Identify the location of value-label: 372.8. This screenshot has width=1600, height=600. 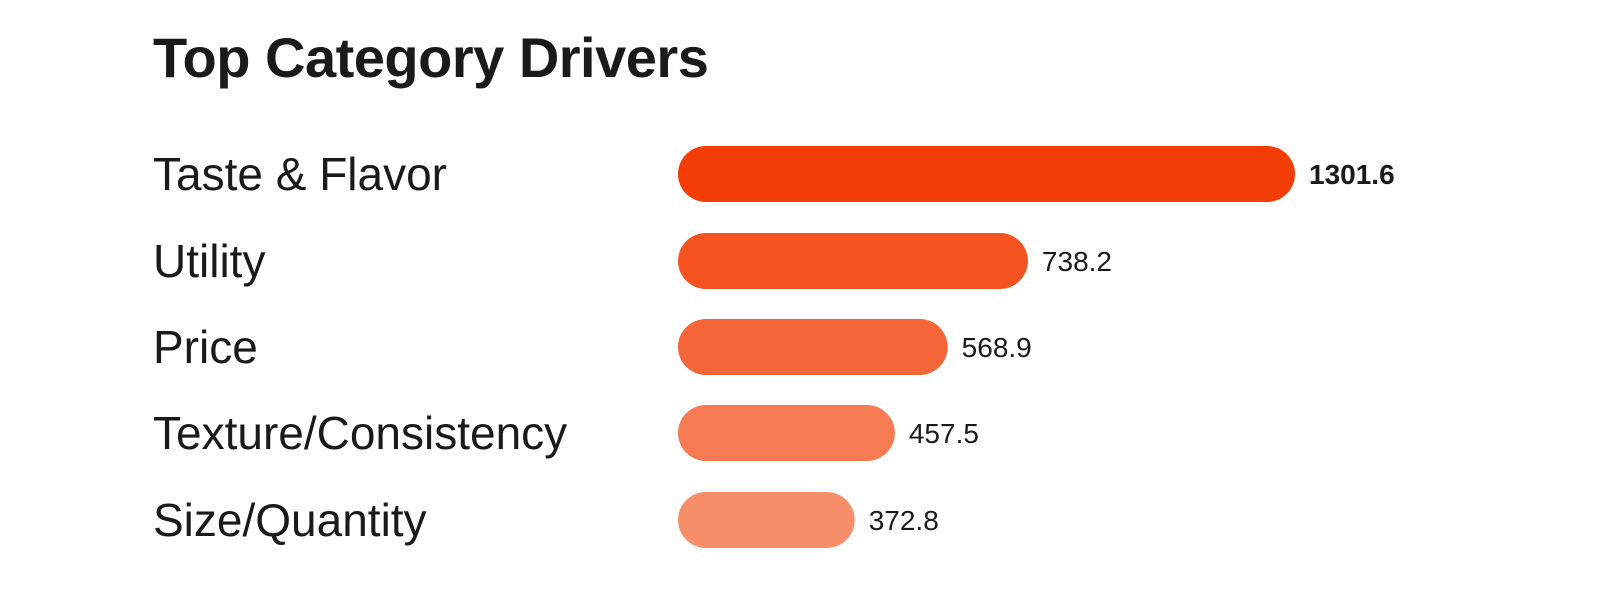
(904, 520).